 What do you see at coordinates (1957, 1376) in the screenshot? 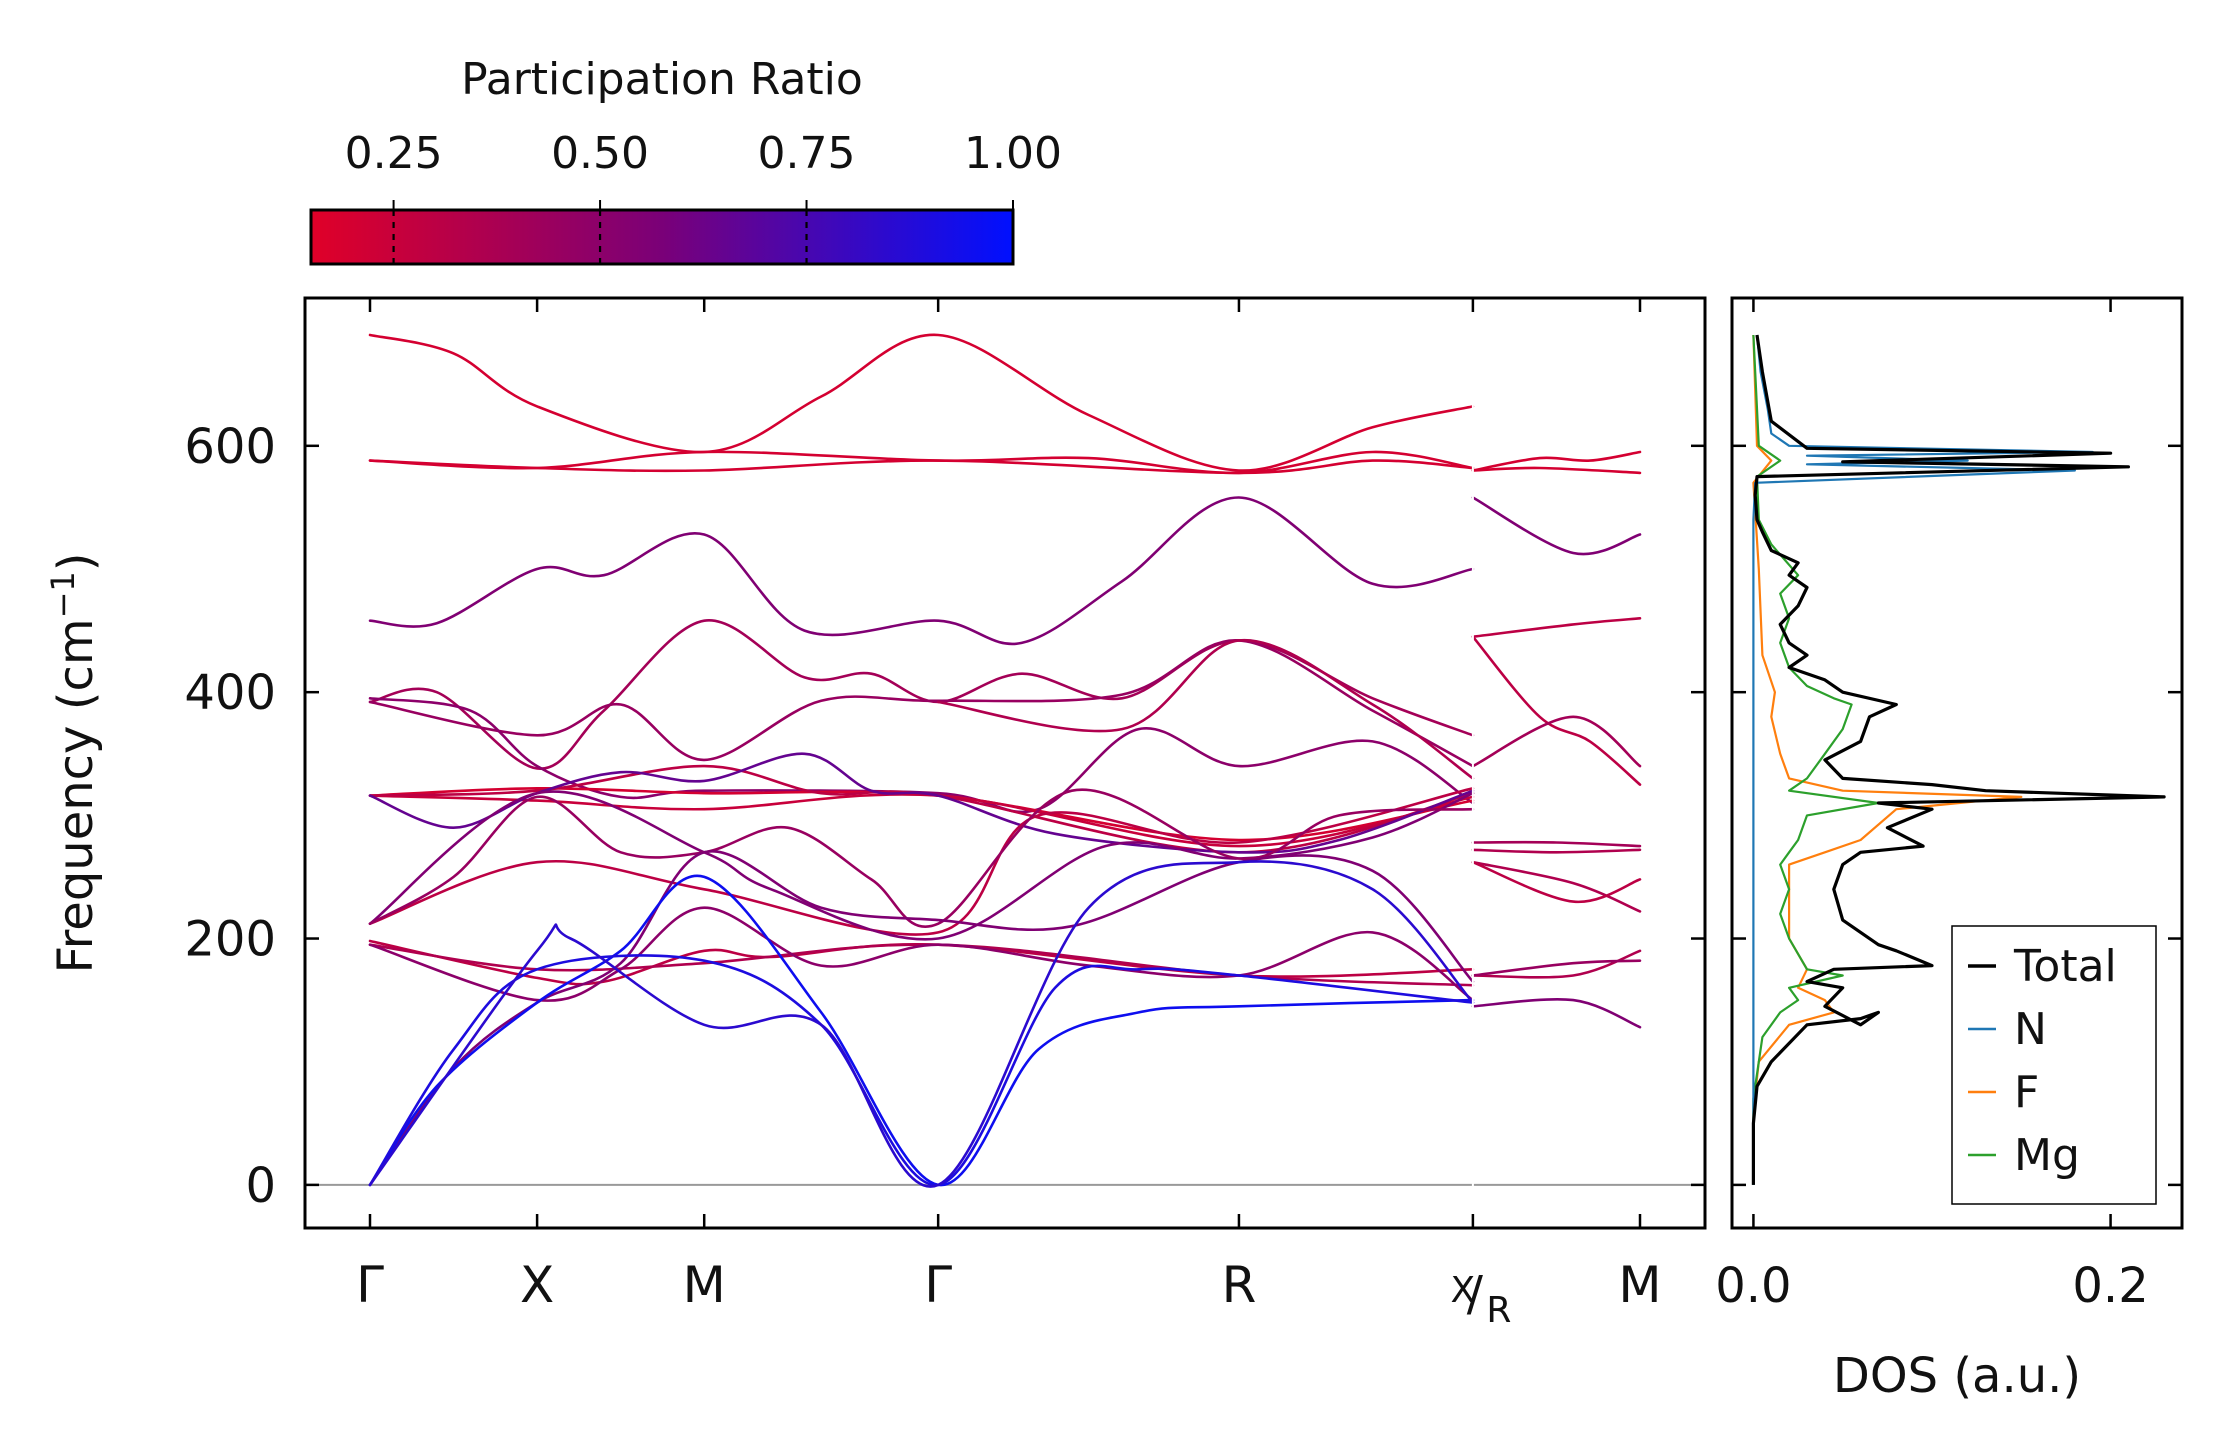
I see `dos-x-axis-label: DOS (a.u.)` at bounding box center [1957, 1376].